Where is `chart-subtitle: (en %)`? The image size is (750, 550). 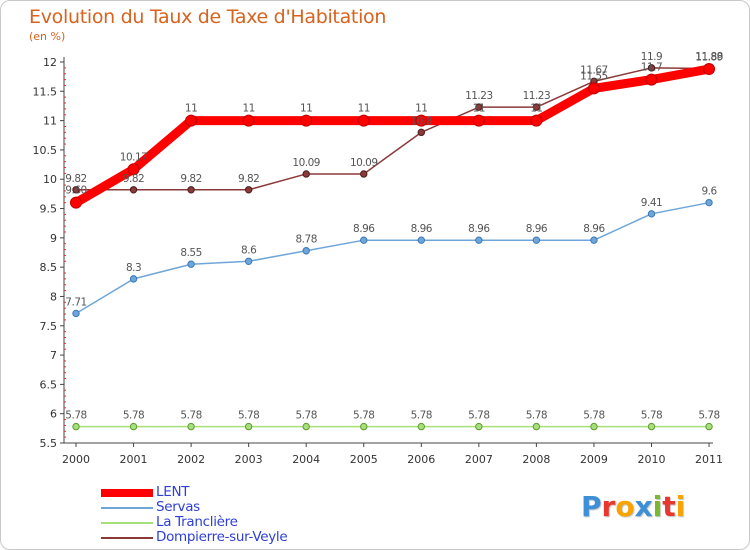 chart-subtitle: (en %) is located at coordinates (47, 36).